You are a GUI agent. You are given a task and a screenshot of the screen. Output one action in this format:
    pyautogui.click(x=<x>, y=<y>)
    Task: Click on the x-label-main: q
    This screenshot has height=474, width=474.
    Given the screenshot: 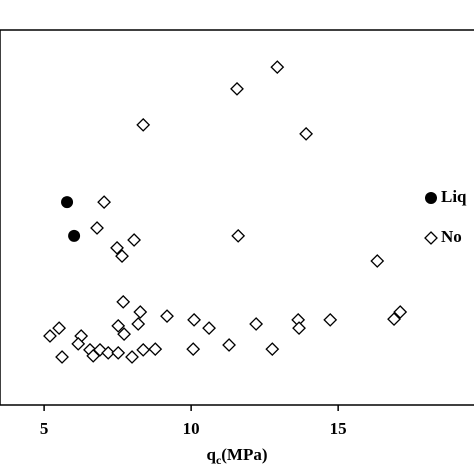 What is the action you would take?
    pyautogui.click(x=211, y=454)
    